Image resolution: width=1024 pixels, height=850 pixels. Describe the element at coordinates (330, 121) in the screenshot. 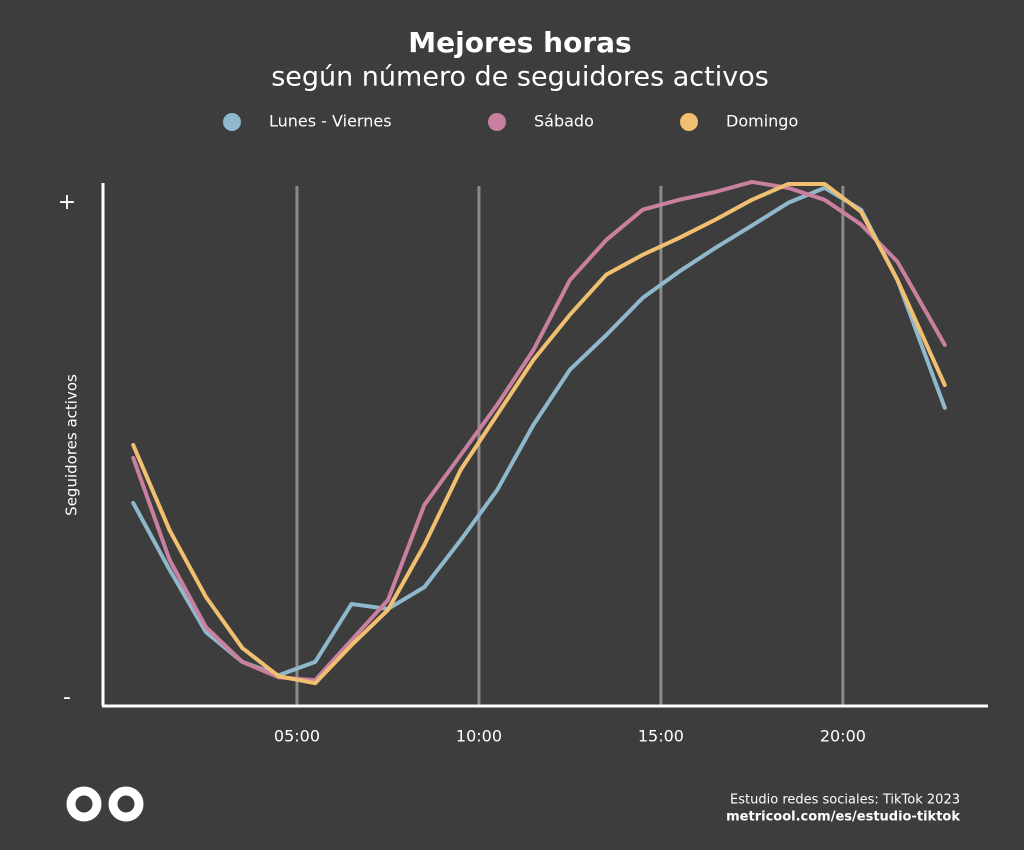

I see `legend-label: Lunes - Viernes` at that location.